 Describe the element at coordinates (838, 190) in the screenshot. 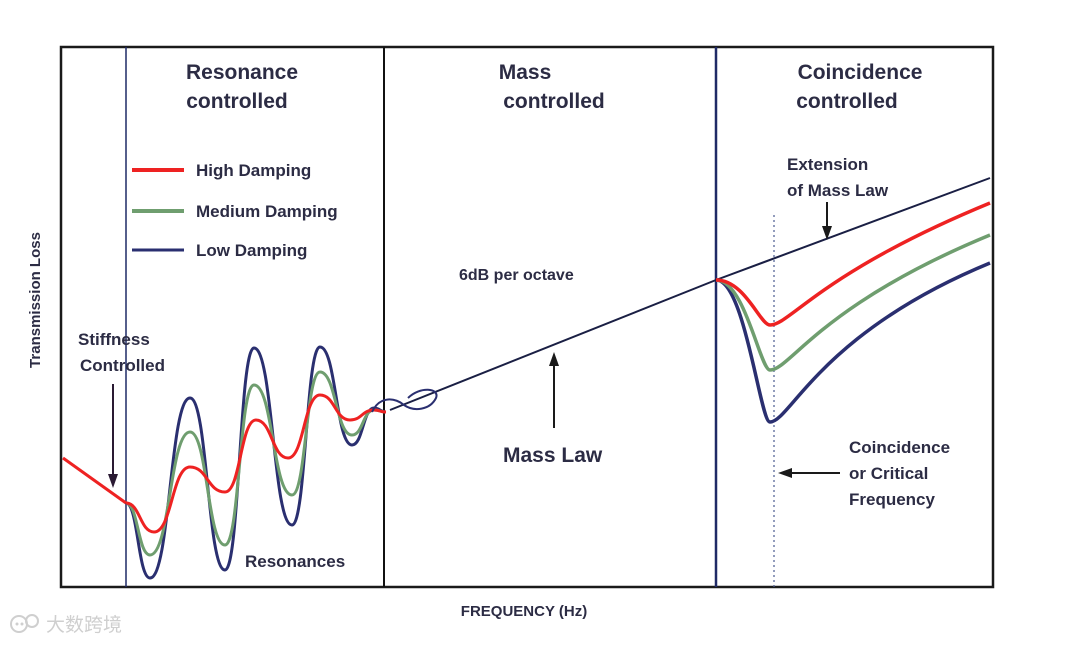

I see `extension-label-2: of Mass Law` at that location.